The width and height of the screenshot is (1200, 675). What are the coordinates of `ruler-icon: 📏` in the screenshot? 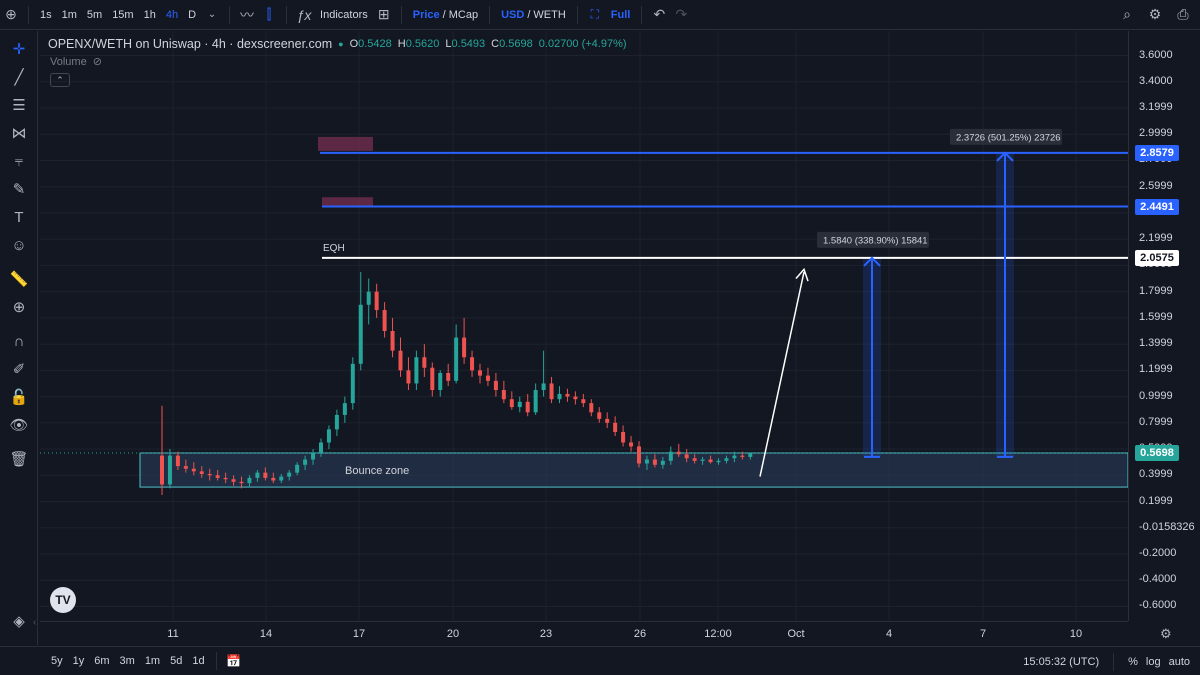 It's located at (19, 279).